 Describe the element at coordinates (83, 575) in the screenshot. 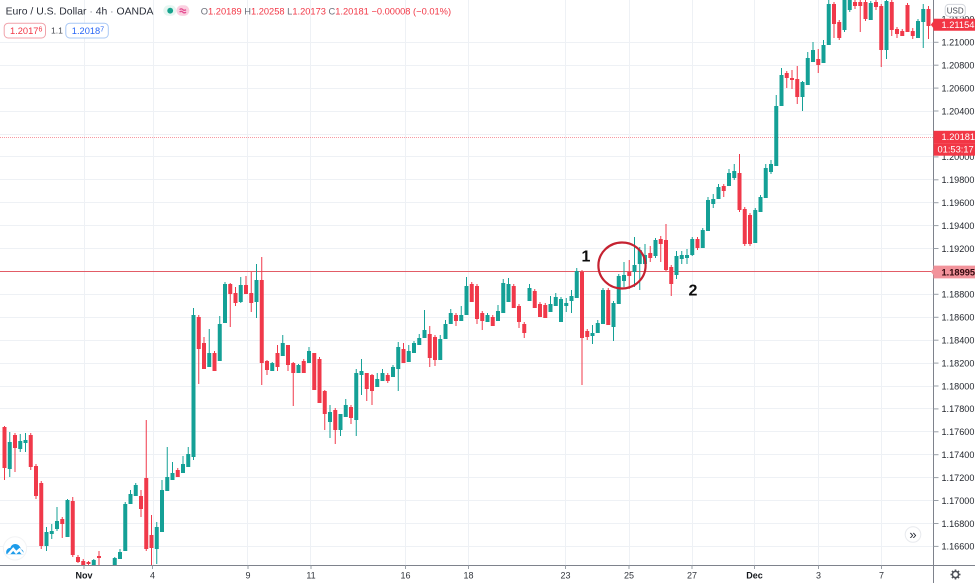

I see `svg-text: Nov` at that location.